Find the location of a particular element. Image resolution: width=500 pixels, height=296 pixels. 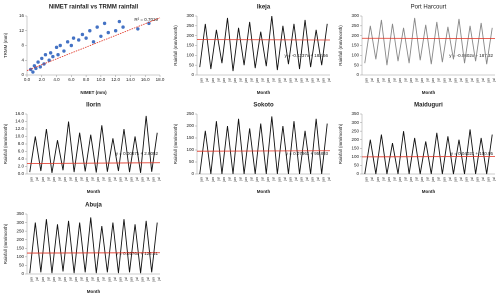

y-tick-label: 8.0 is located at coordinates (21, 143).